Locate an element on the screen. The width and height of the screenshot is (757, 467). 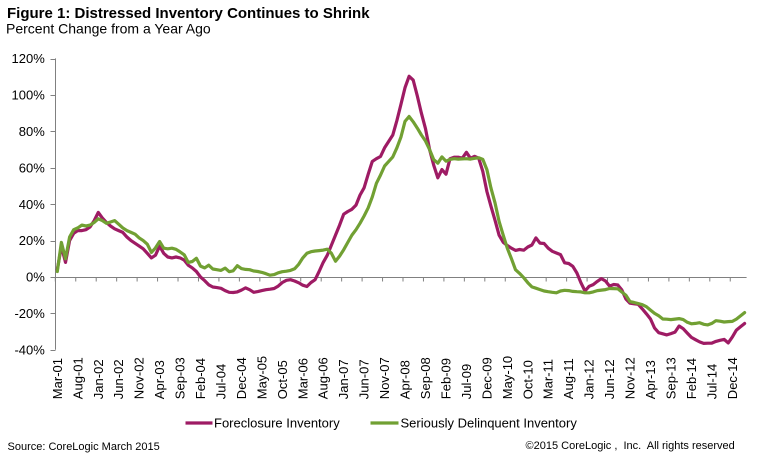
svg-text: Feb-09 is located at coordinates (445, 378).